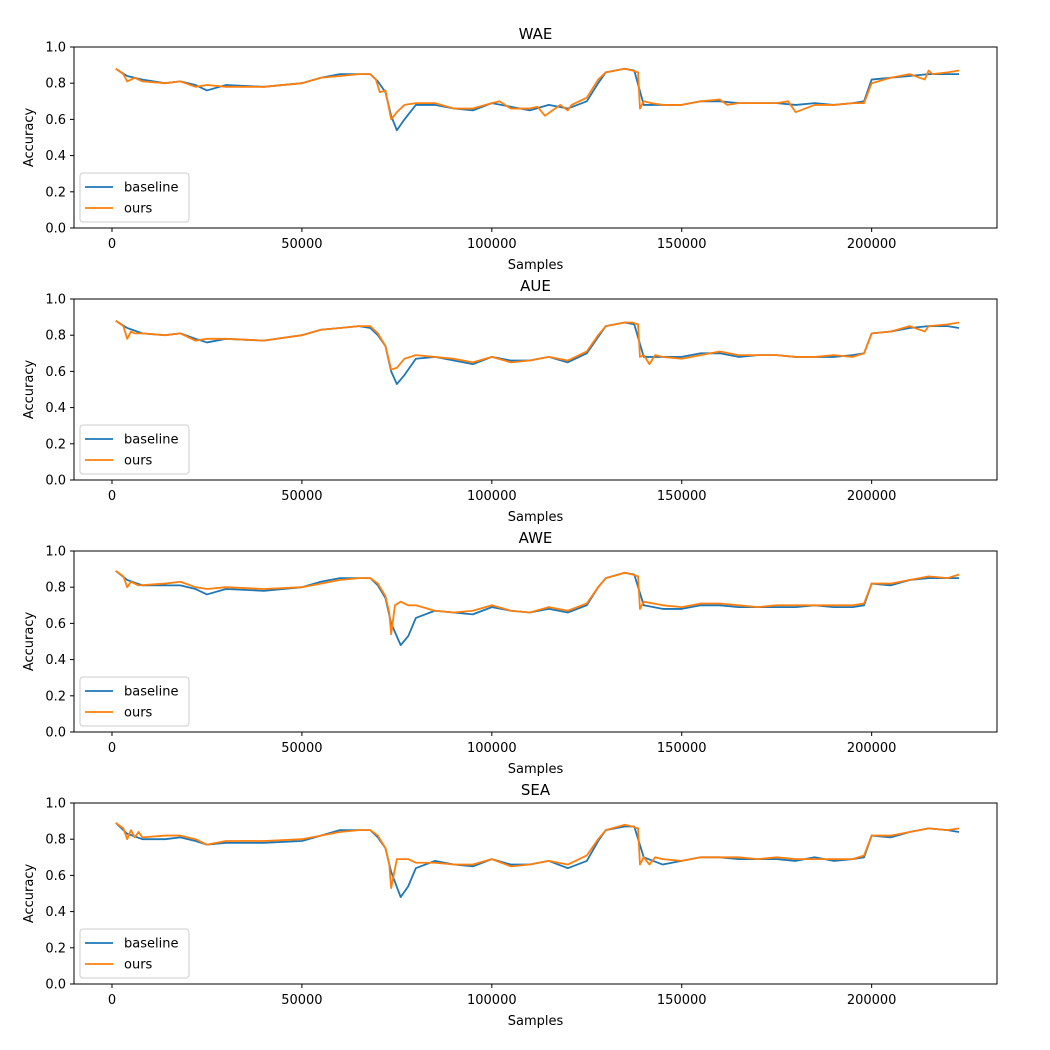 Image resolution: width=1050 pixels, height=1050 pixels. What do you see at coordinates (536, 538) in the screenshot?
I see `chart-title: AWE` at bounding box center [536, 538].